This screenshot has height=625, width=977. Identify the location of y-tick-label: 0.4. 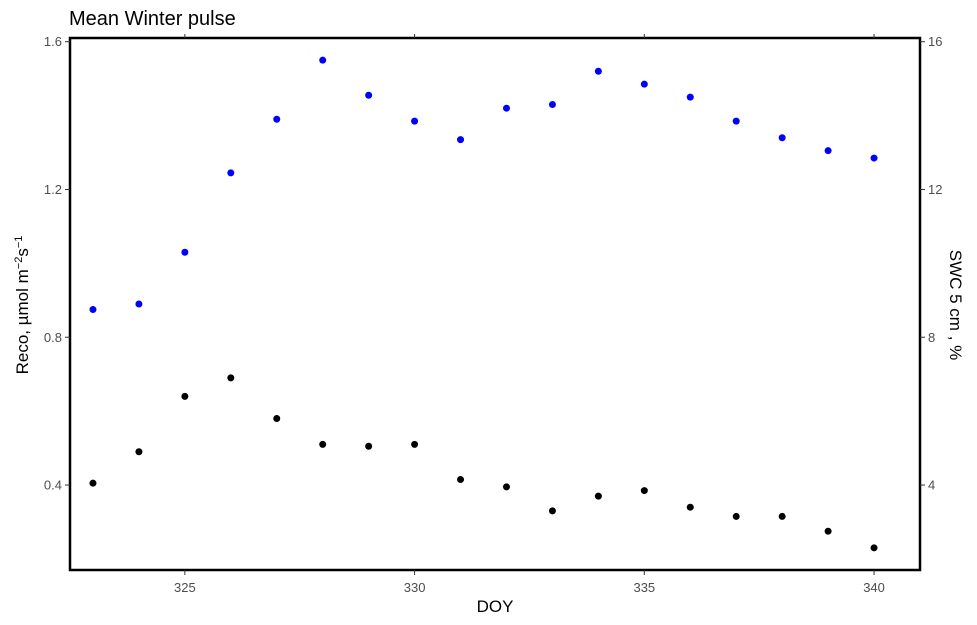
(53, 485).